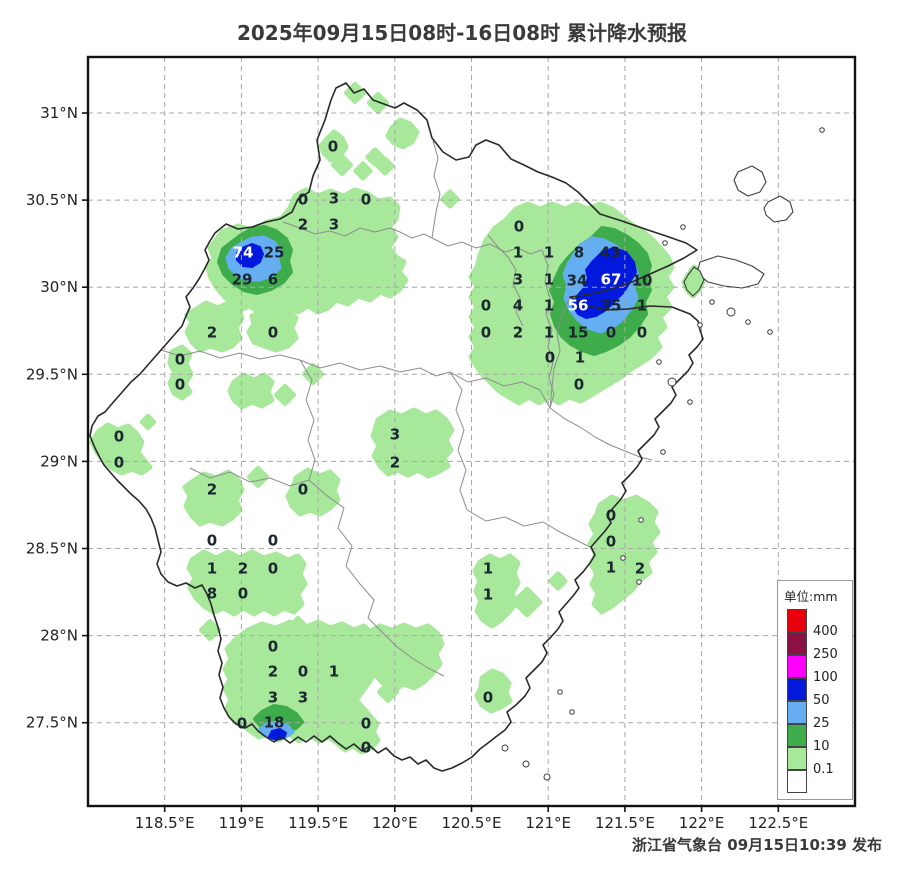 The width and height of the screenshot is (900, 877). Describe the element at coordinates (59, 461) in the screenshot. I see `y-tick-label: 29°N` at that location.